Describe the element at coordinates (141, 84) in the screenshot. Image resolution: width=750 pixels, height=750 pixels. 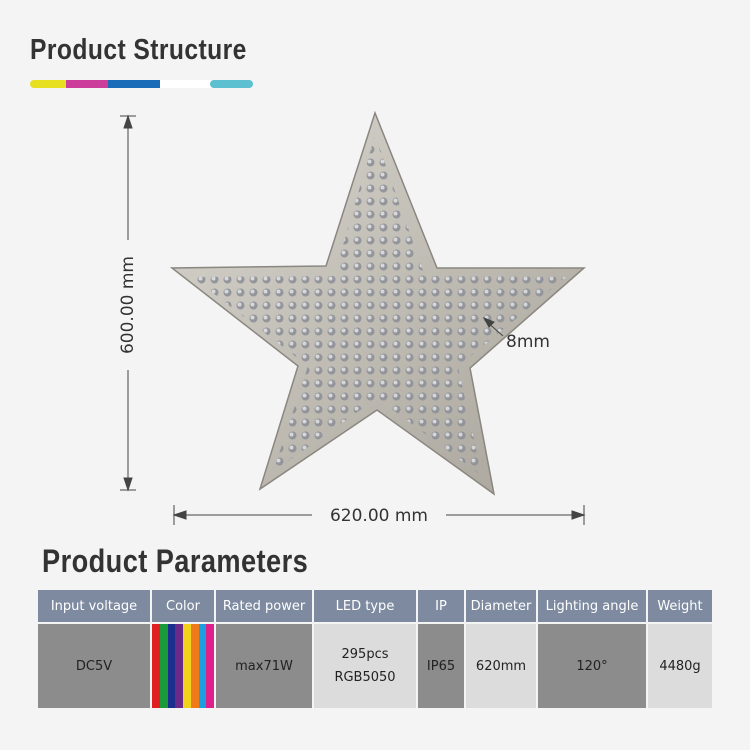
I see `color-bar` at that location.